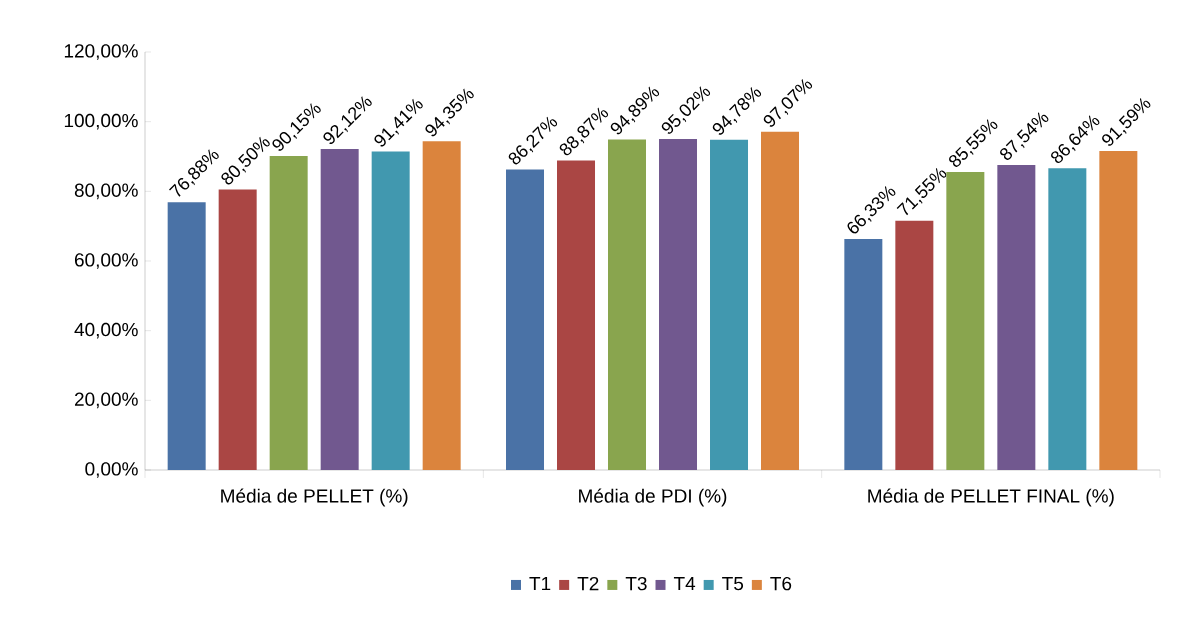 The height and width of the screenshot is (627, 1180). What do you see at coordinates (636, 583) in the screenshot?
I see `legend-label: T3` at bounding box center [636, 583].